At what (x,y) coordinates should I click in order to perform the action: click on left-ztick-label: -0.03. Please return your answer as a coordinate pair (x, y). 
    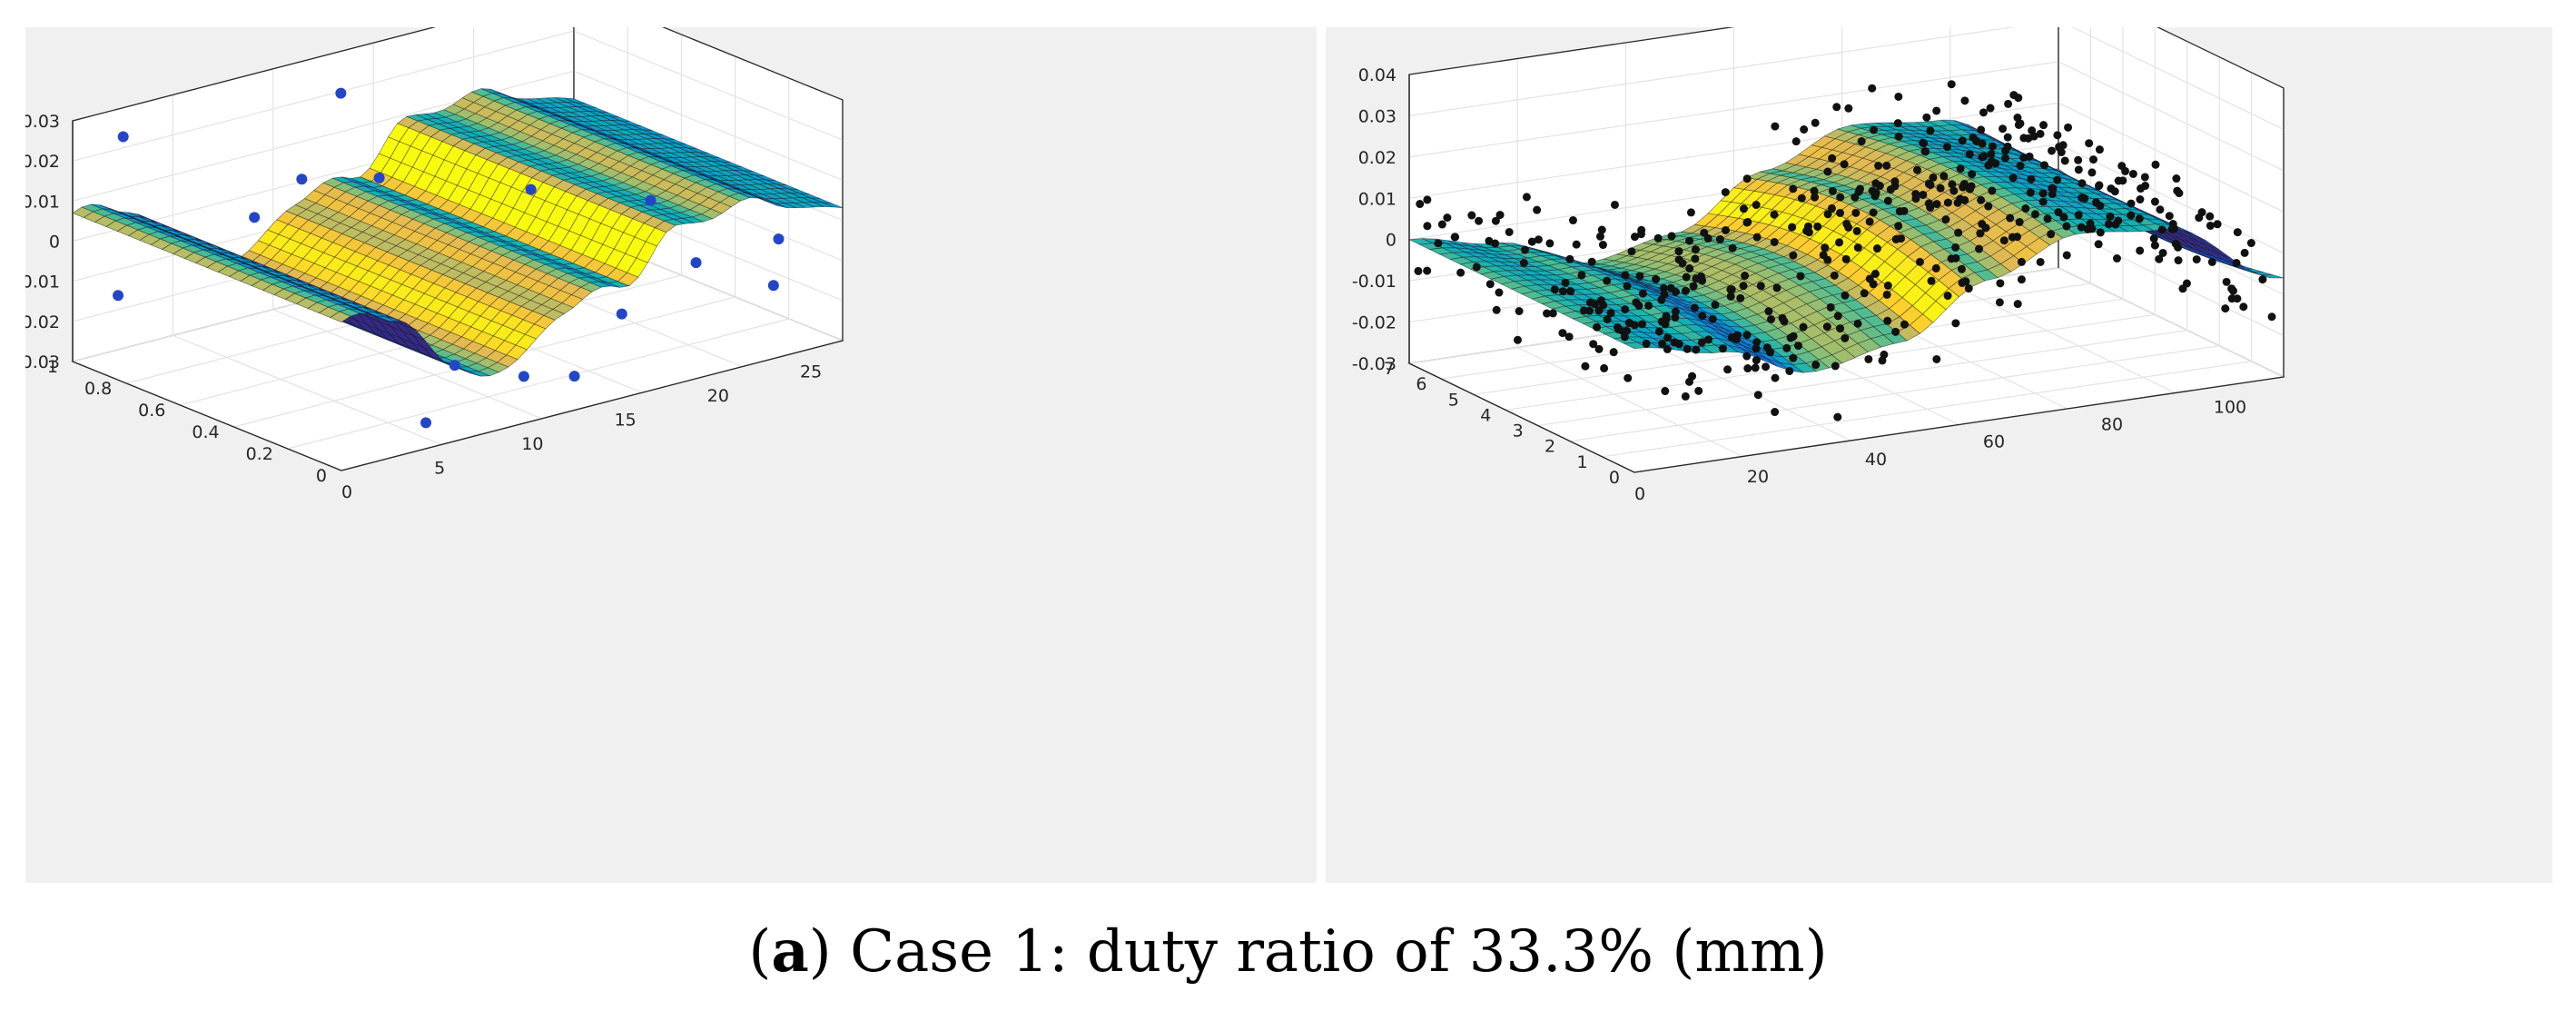
    Looking at the image, I should click on (42, 362).